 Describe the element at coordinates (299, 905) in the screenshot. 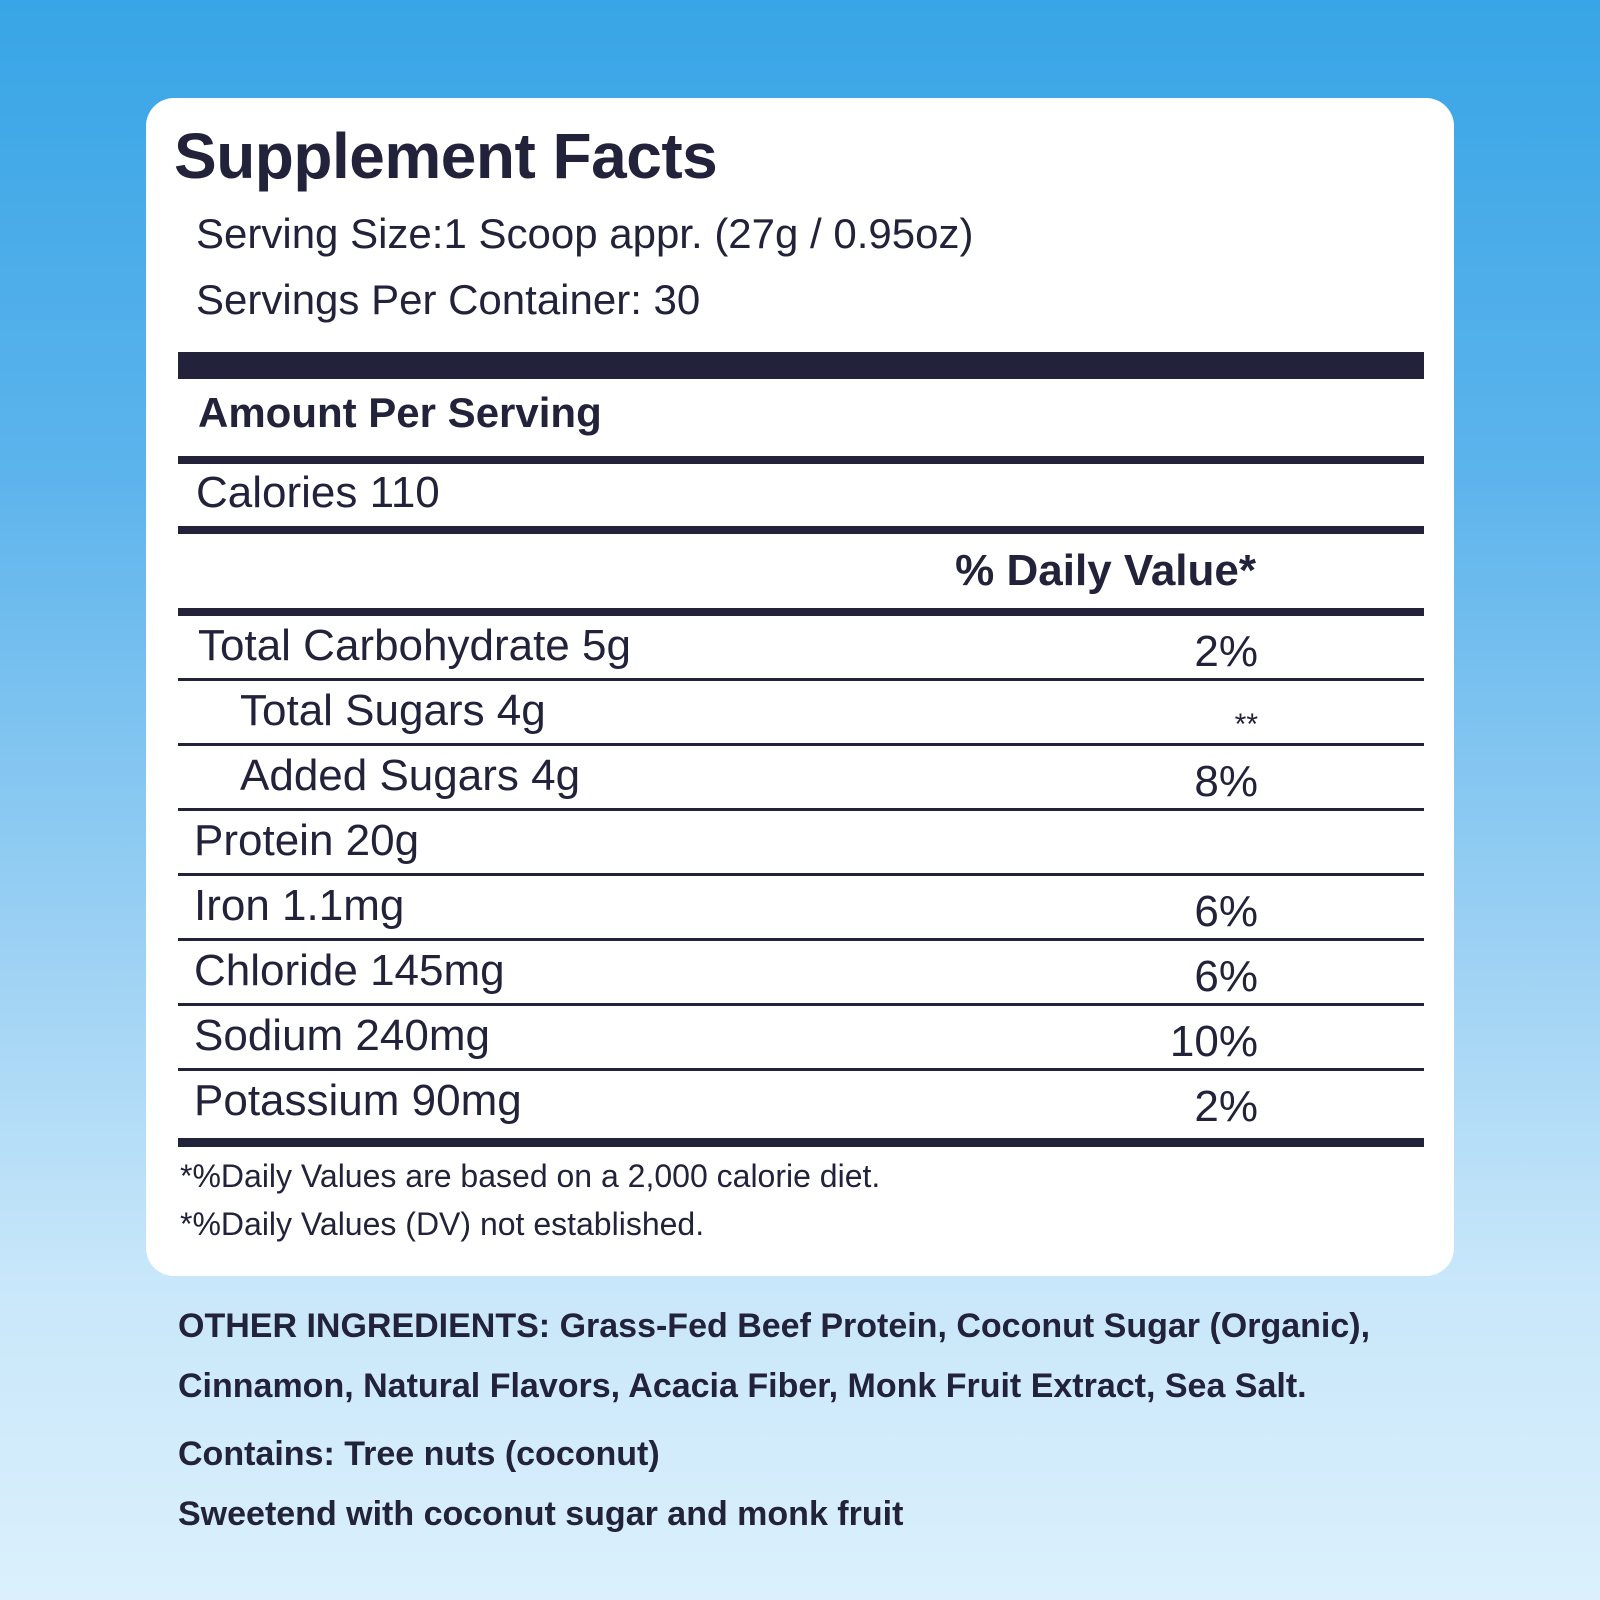

I see `nutrient-name: Iron 1.1mg` at that location.